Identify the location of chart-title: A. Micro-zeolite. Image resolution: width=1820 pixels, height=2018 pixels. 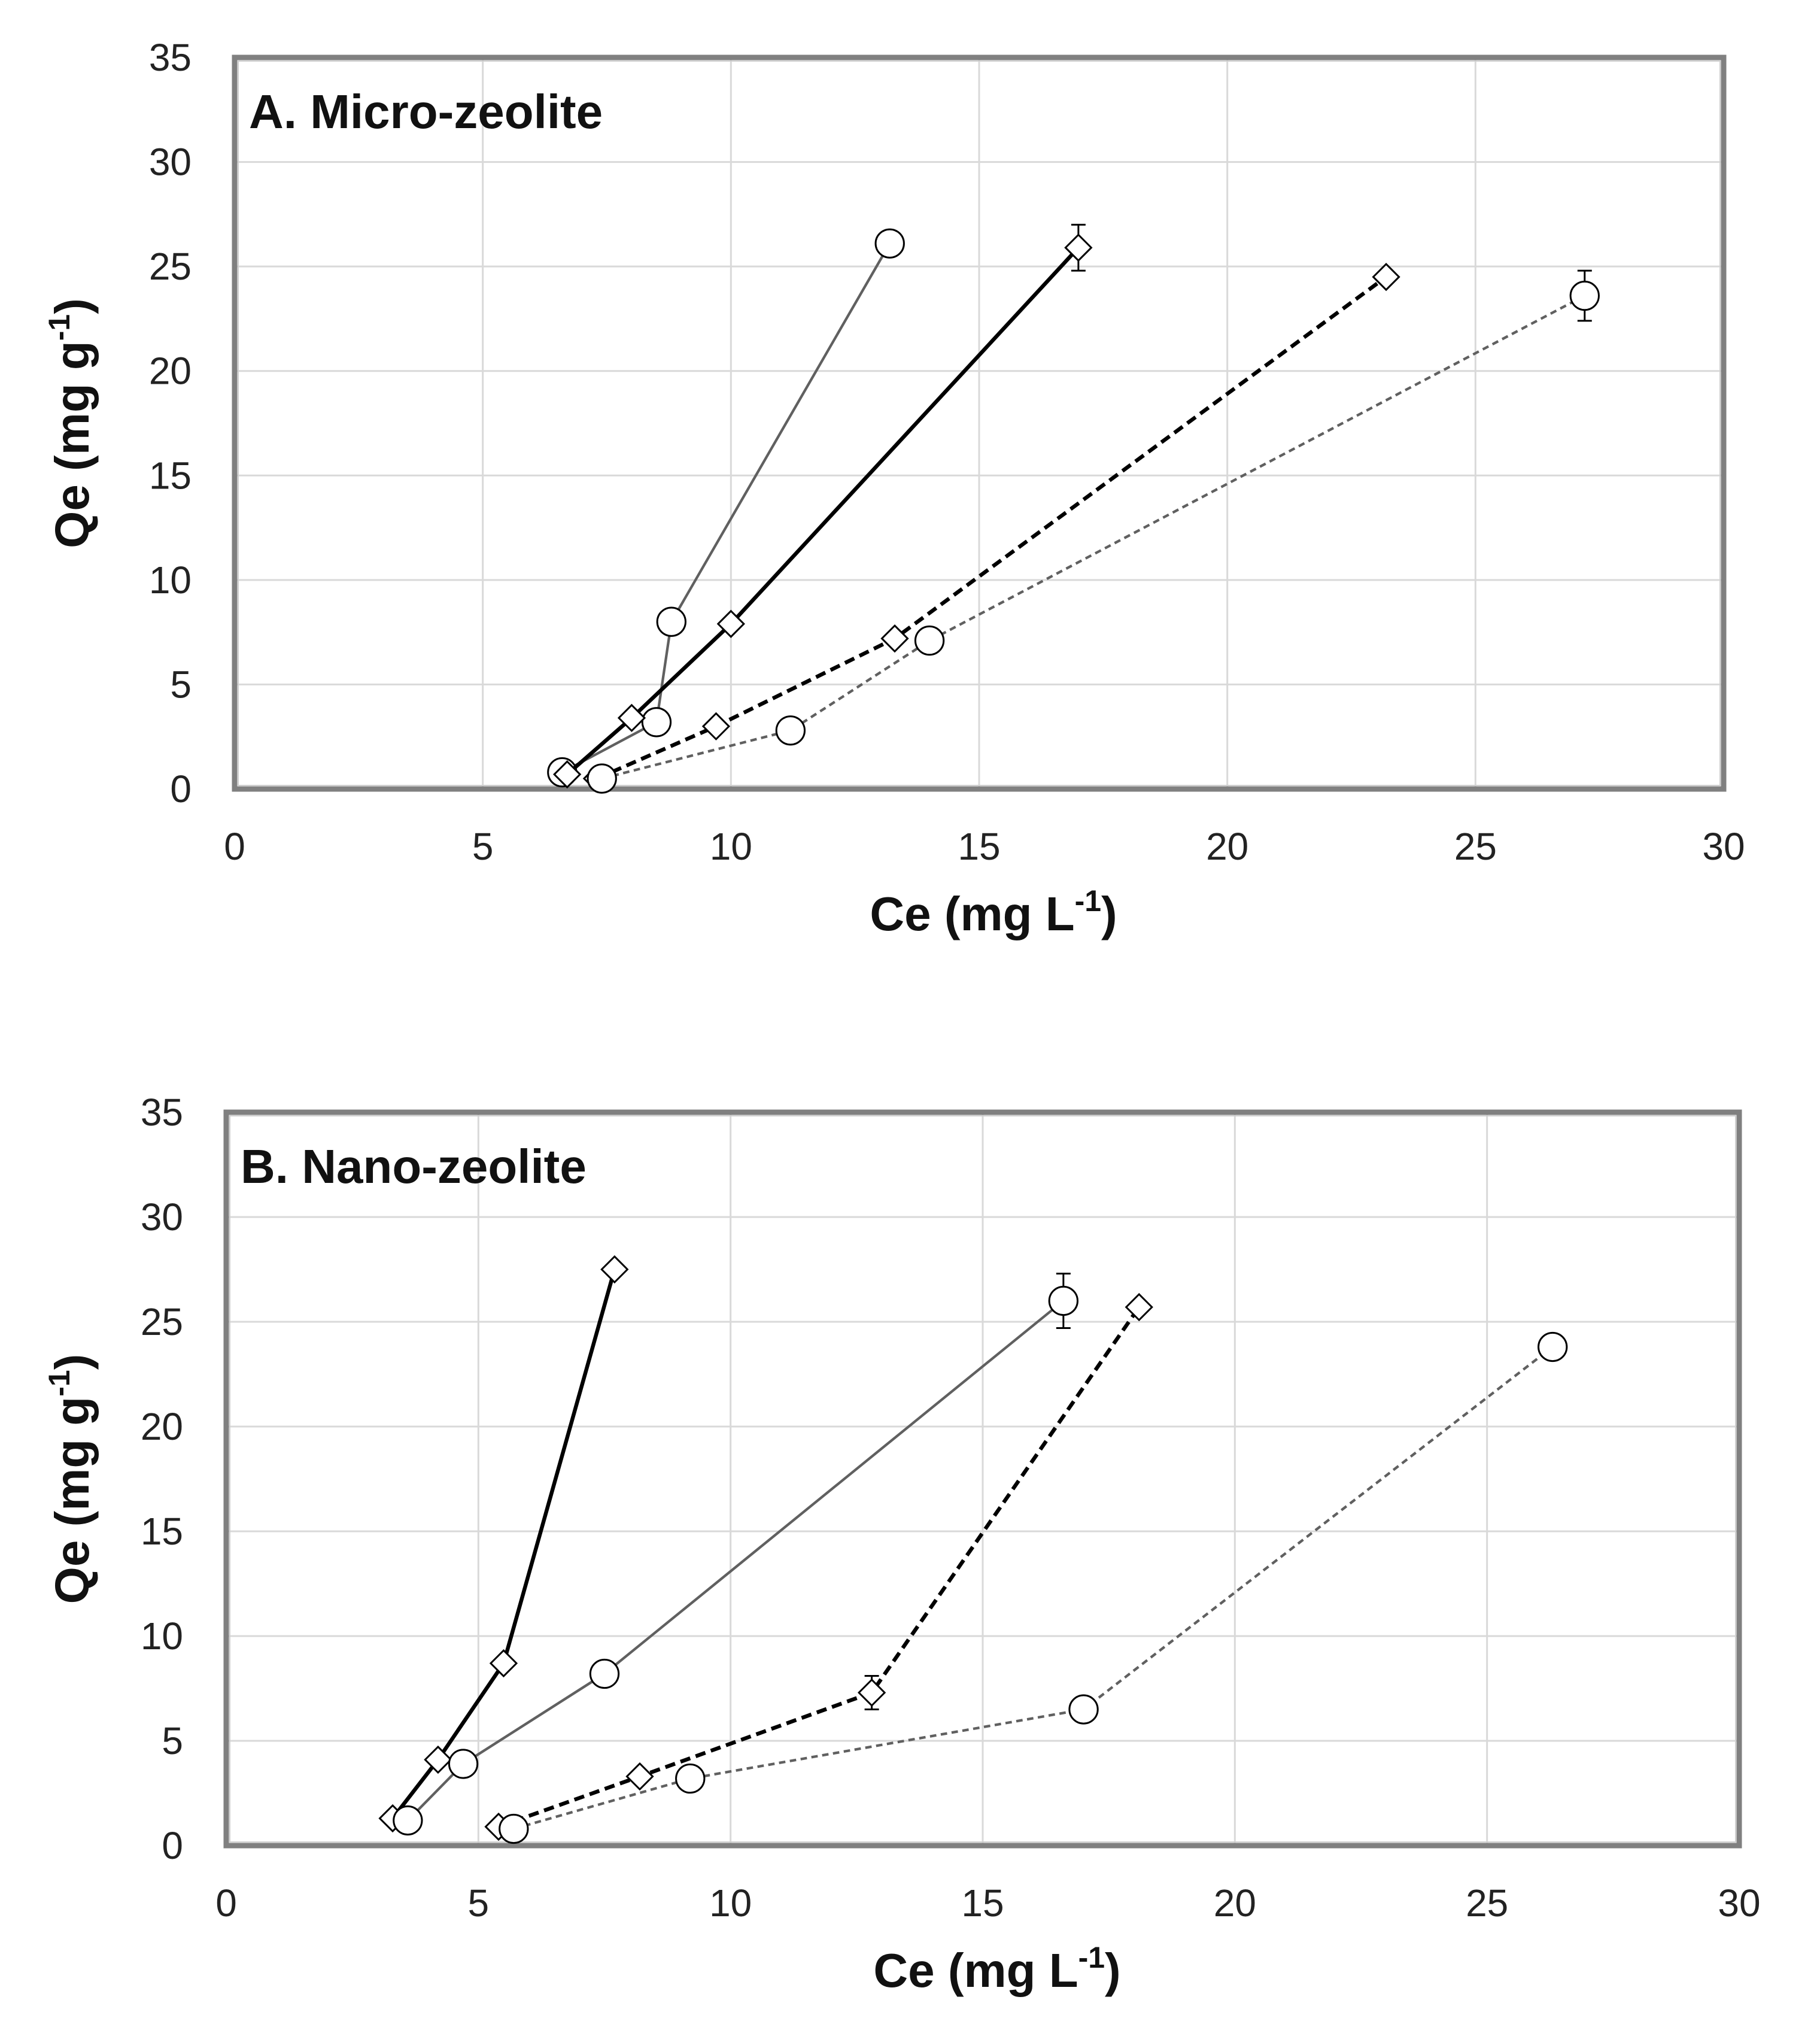
(426, 111).